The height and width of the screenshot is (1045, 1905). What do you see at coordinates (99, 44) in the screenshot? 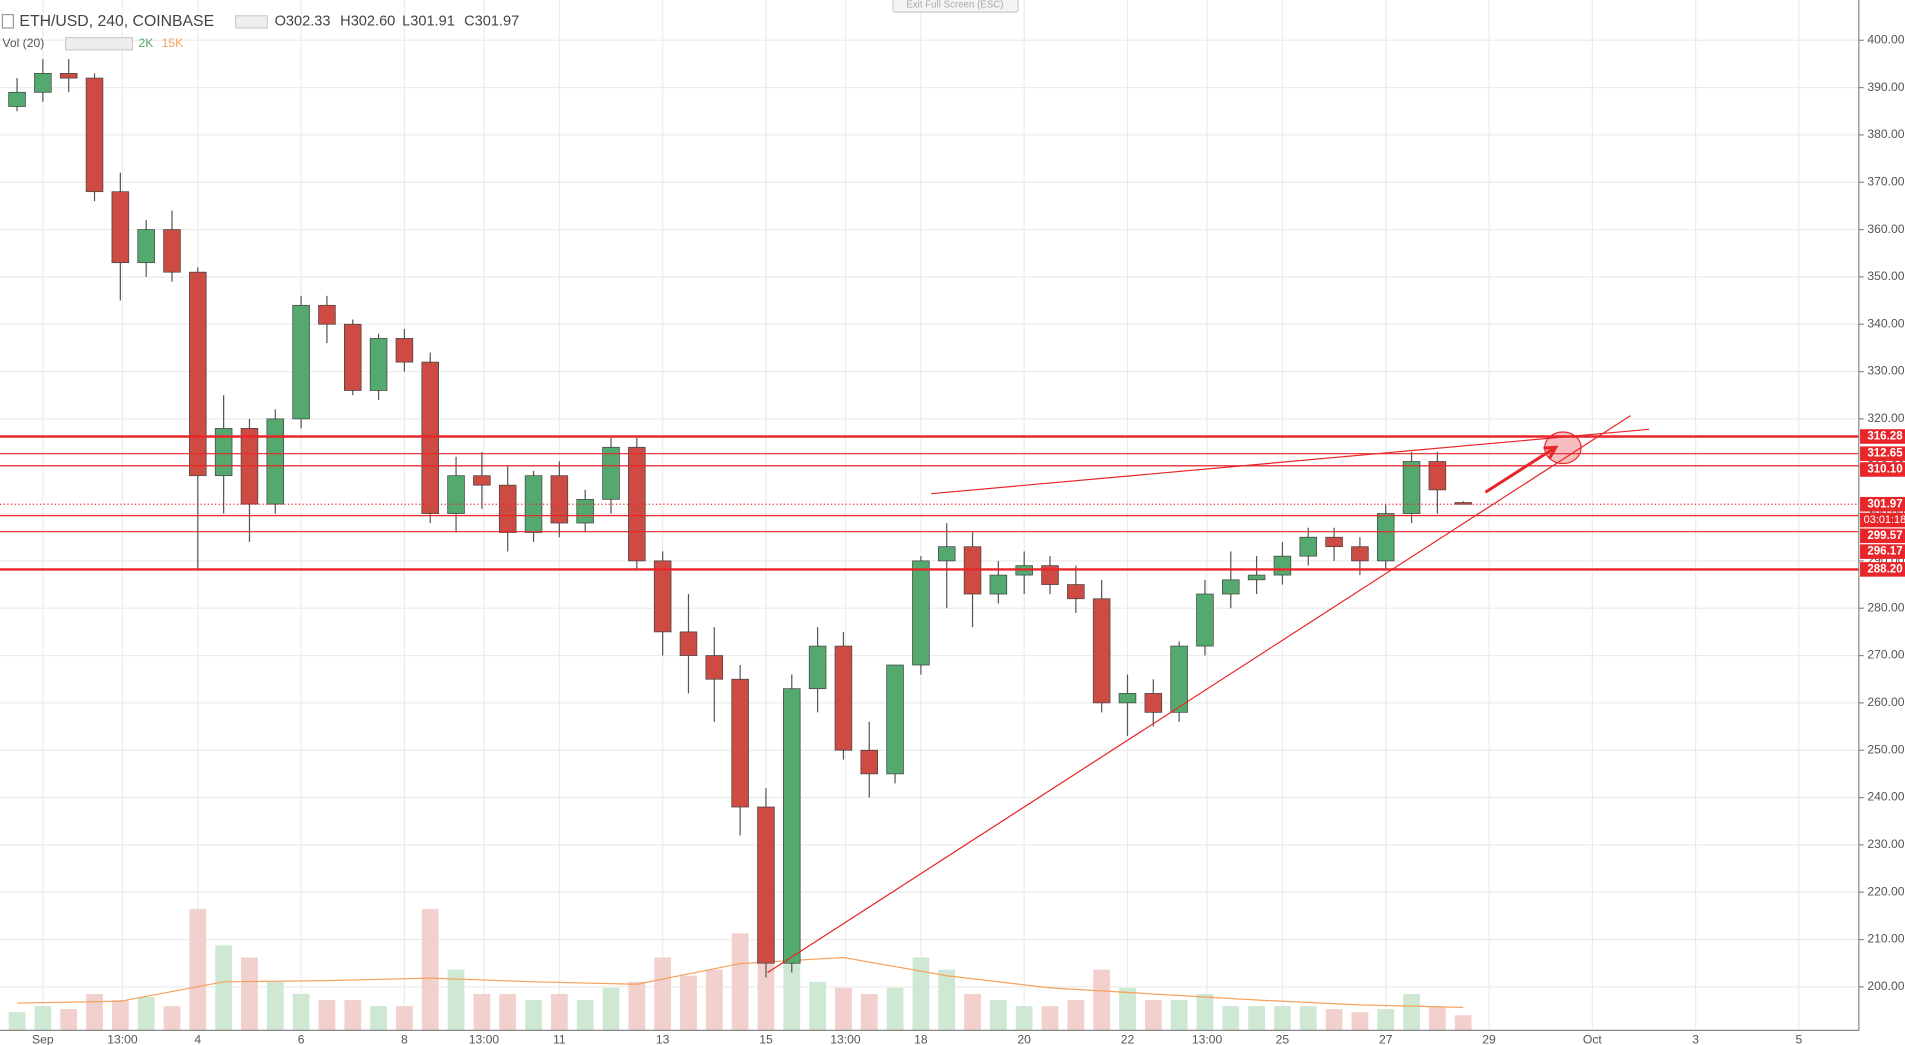
I see `volume-icons` at bounding box center [99, 44].